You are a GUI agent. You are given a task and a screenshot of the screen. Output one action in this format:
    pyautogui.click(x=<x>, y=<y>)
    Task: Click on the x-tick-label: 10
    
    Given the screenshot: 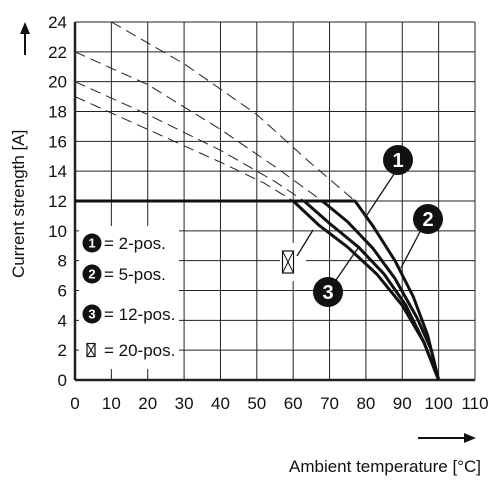 What is the action you would take?
    pyautogui.click(x=111, y=403)
    